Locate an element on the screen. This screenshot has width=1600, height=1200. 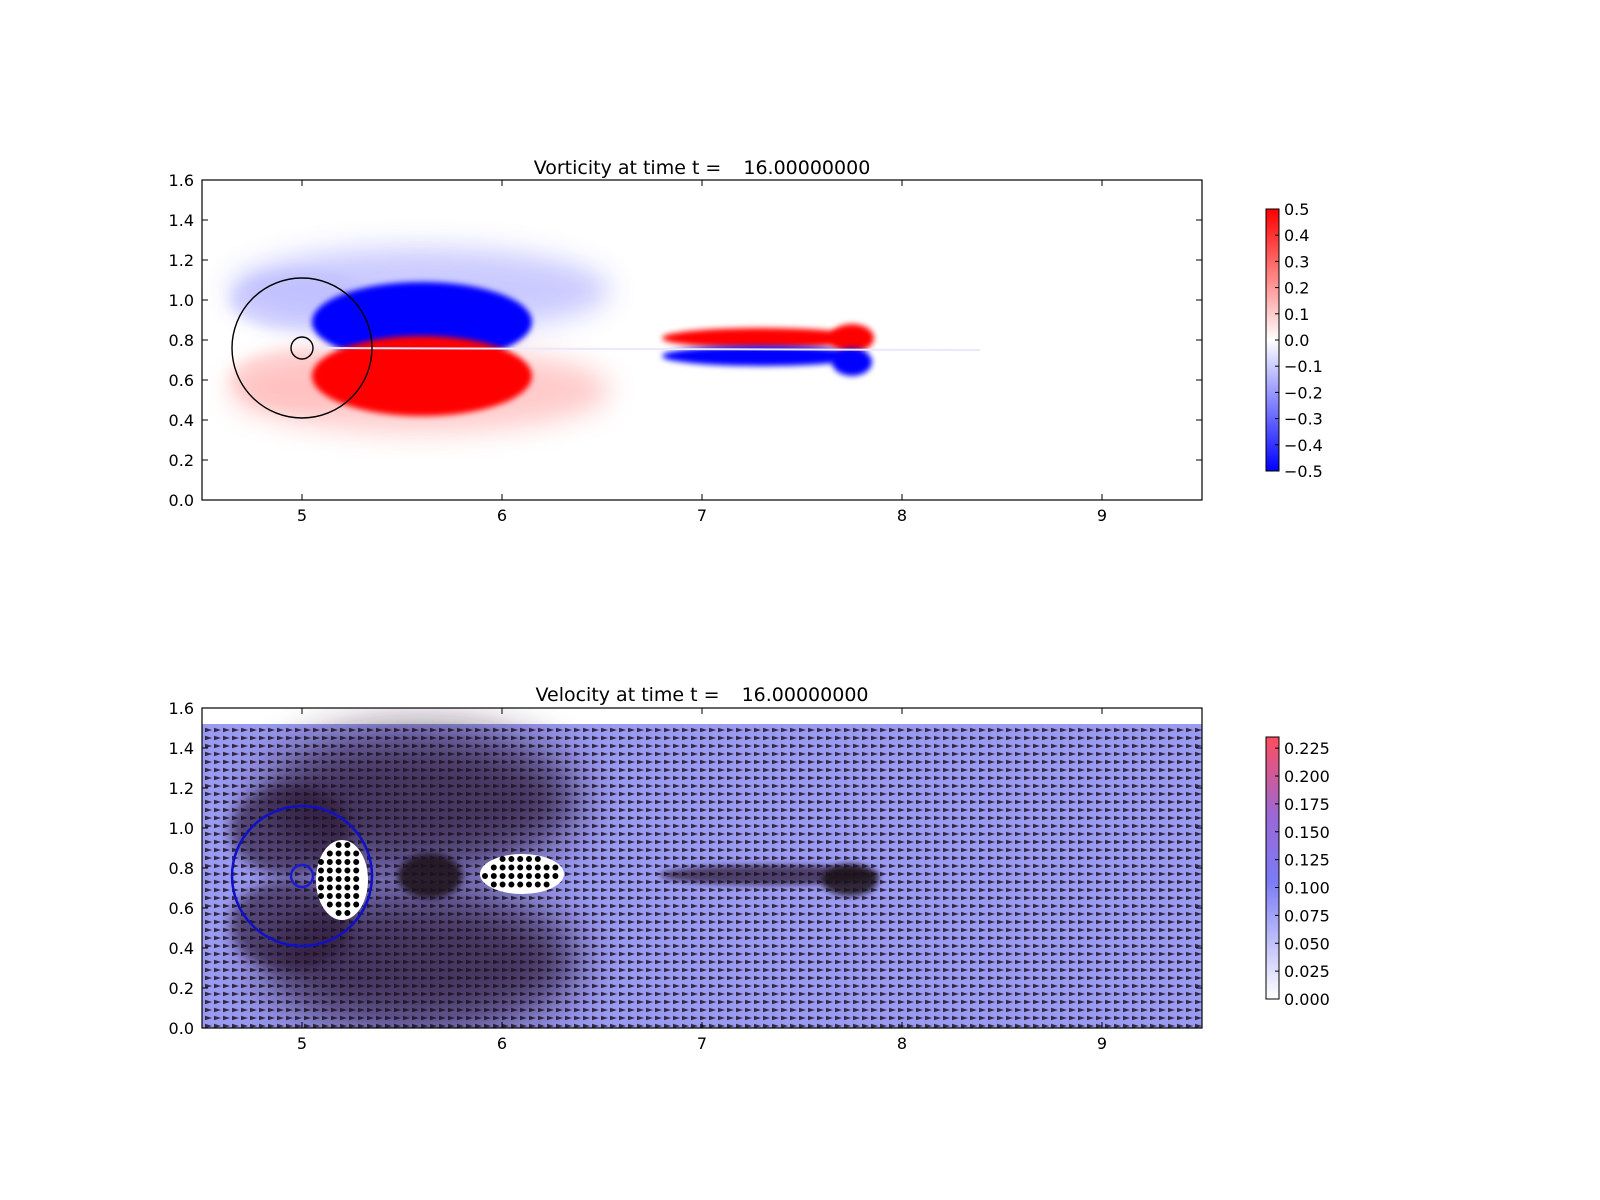
vorticity-title: Vorticity at time t = 16.00000000 is located at coordinates (702, 168).